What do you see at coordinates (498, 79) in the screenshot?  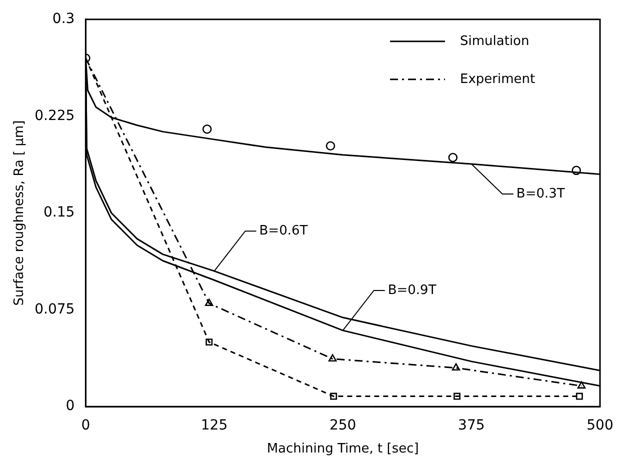 I see `legend-label: Experiment` at bounding box center [498, 79].